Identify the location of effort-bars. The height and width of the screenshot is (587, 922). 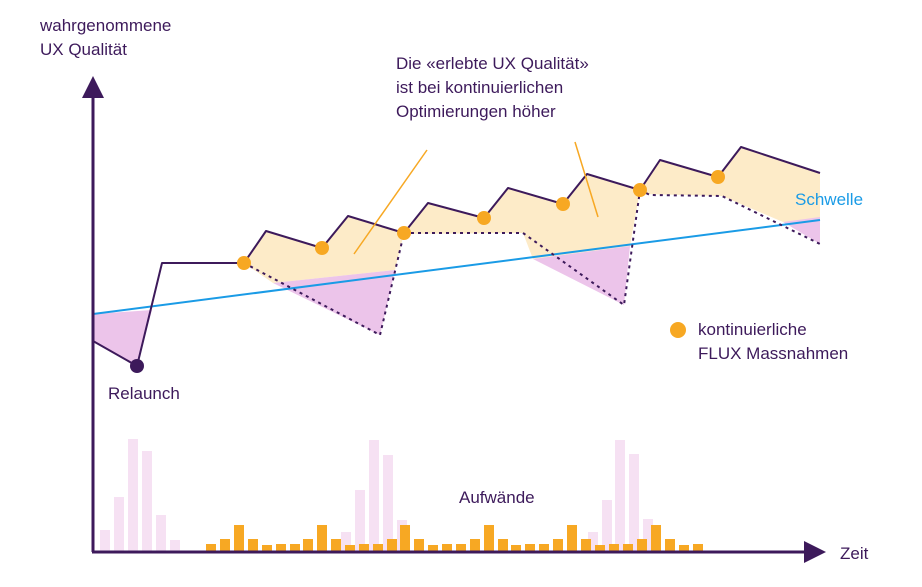
(401, 495).